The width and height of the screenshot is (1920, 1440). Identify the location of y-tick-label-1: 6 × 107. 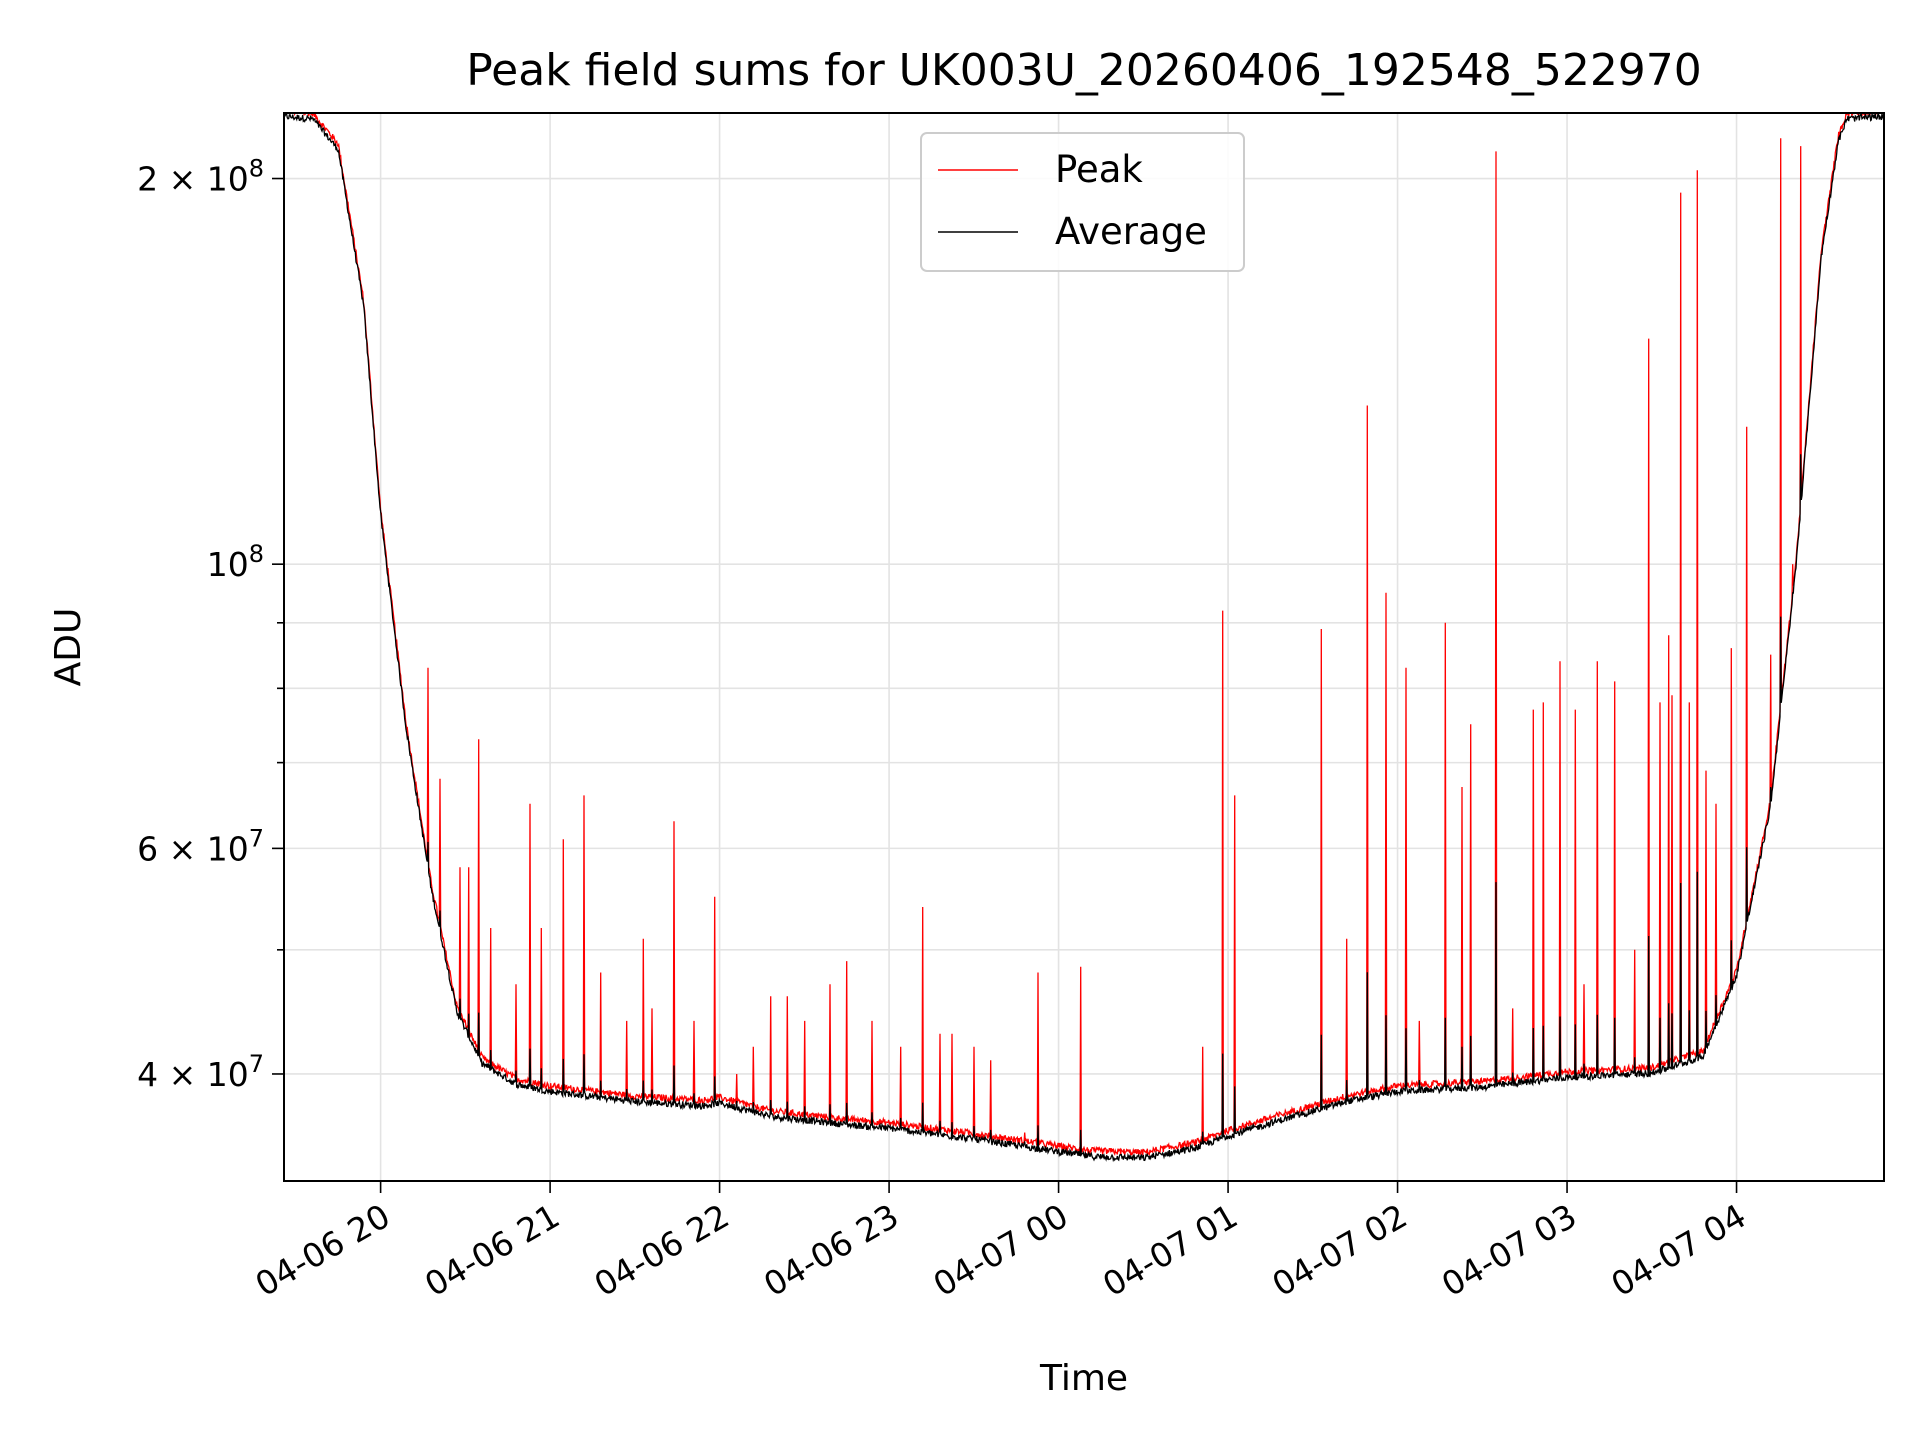
(200, 846).